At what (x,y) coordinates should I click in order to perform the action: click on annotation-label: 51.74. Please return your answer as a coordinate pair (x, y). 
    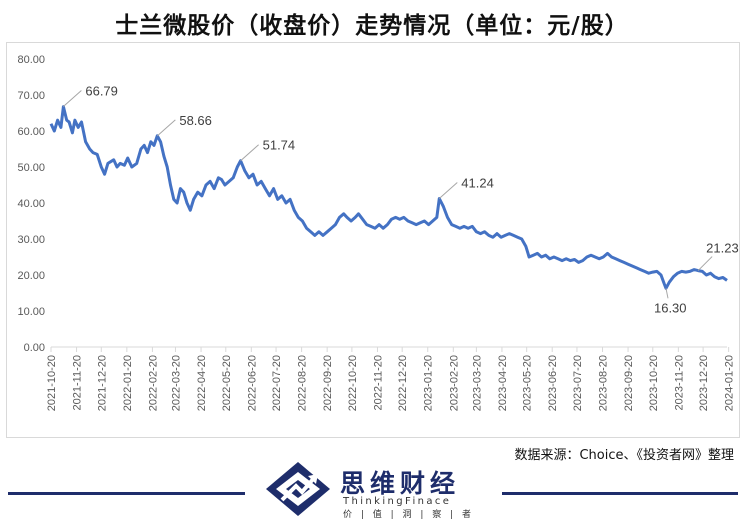
    Looking at the image, I should click on (279, 145).